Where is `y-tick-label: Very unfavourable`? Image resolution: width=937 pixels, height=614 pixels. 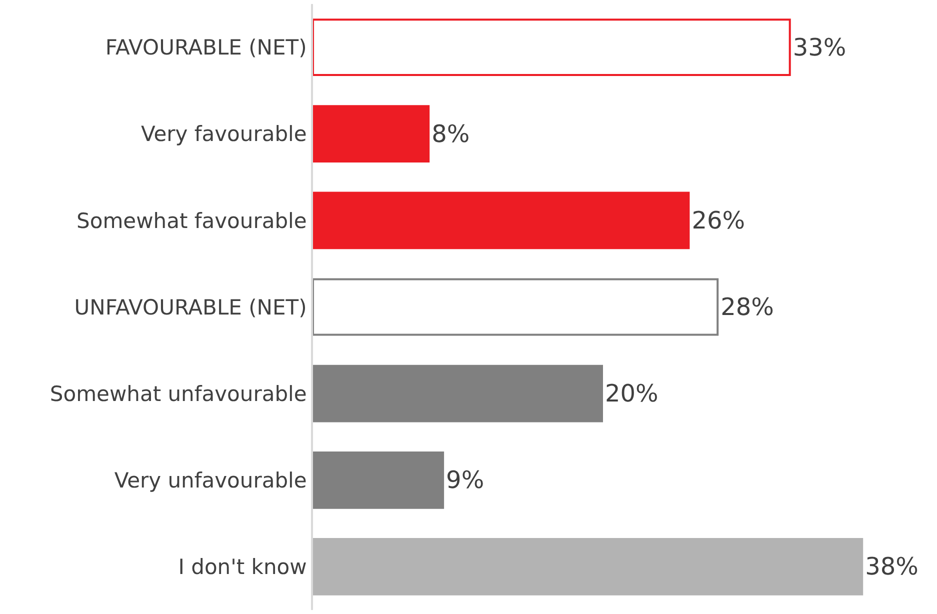 y-tick-label: Very unfavourable is located at coordinates (210, 480).